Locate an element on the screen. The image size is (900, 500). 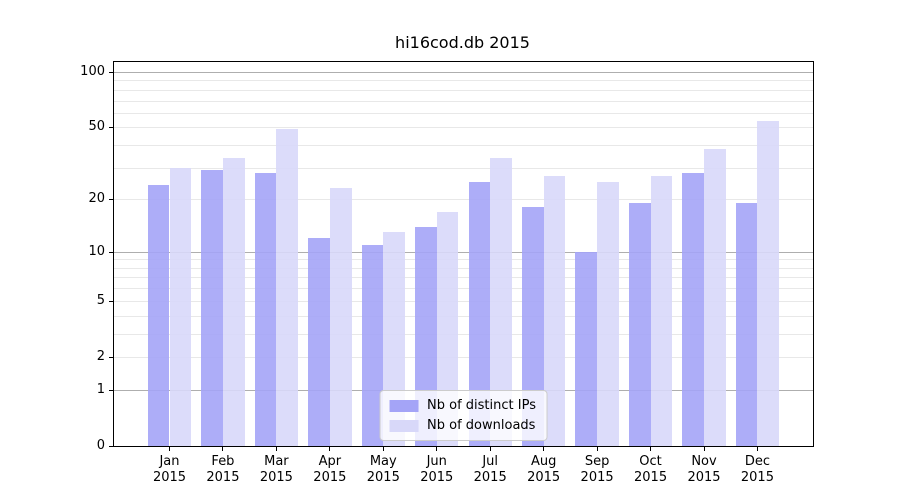
legend: Nb of distinct IPs Nb of downloads is located at coordinates (463, 415).